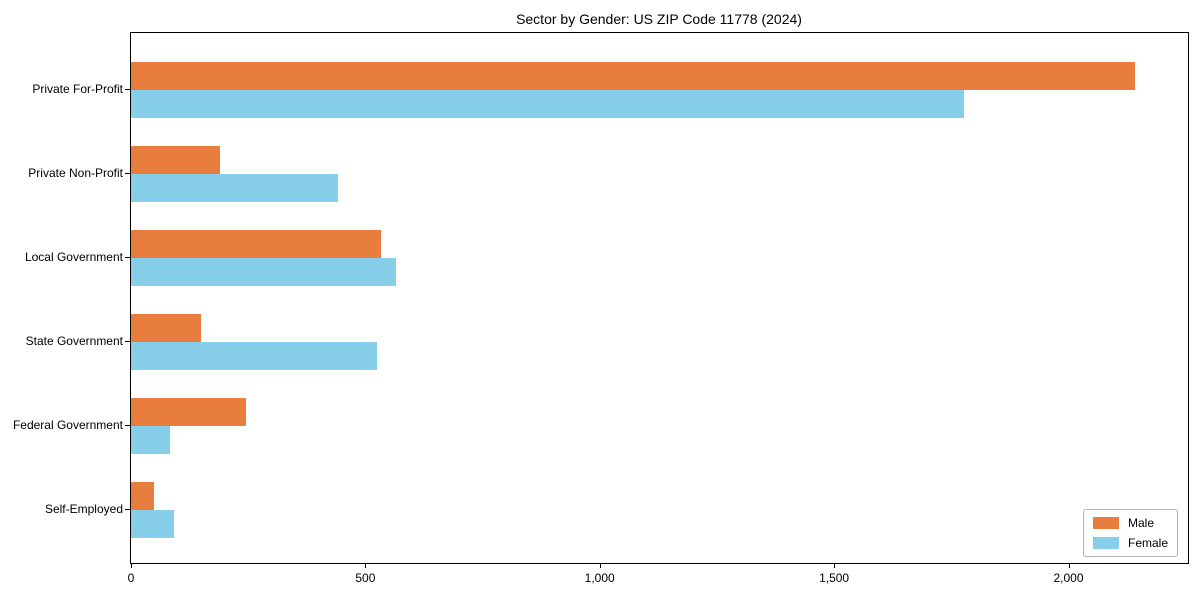 The width and height of the screenshot is (1200, 600). Describe the element at coordinates (131, 578) in the screenshot. I see `x-tick-label: 0` at that location.